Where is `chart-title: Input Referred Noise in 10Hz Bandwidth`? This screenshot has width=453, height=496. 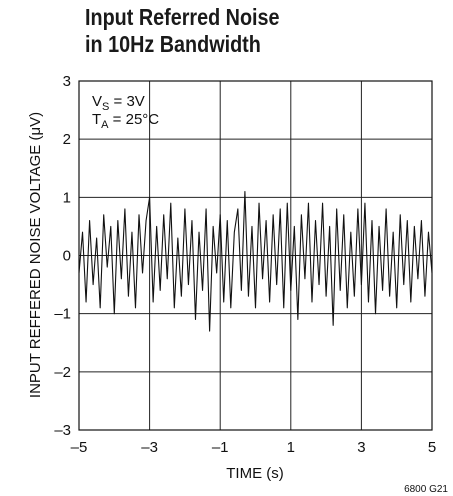 chart-title: Input Referred Noise in 10Hz Bandwidth is located at coordinates (182, 31).